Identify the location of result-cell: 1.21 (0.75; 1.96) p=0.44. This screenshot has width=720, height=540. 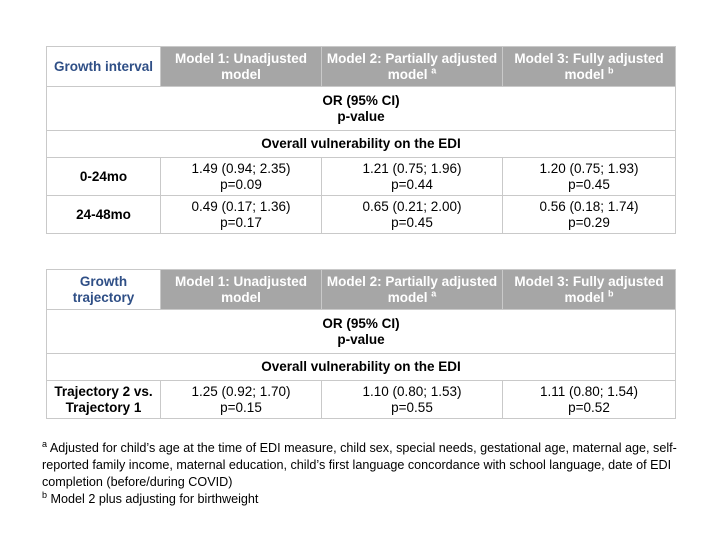
(412, 176).